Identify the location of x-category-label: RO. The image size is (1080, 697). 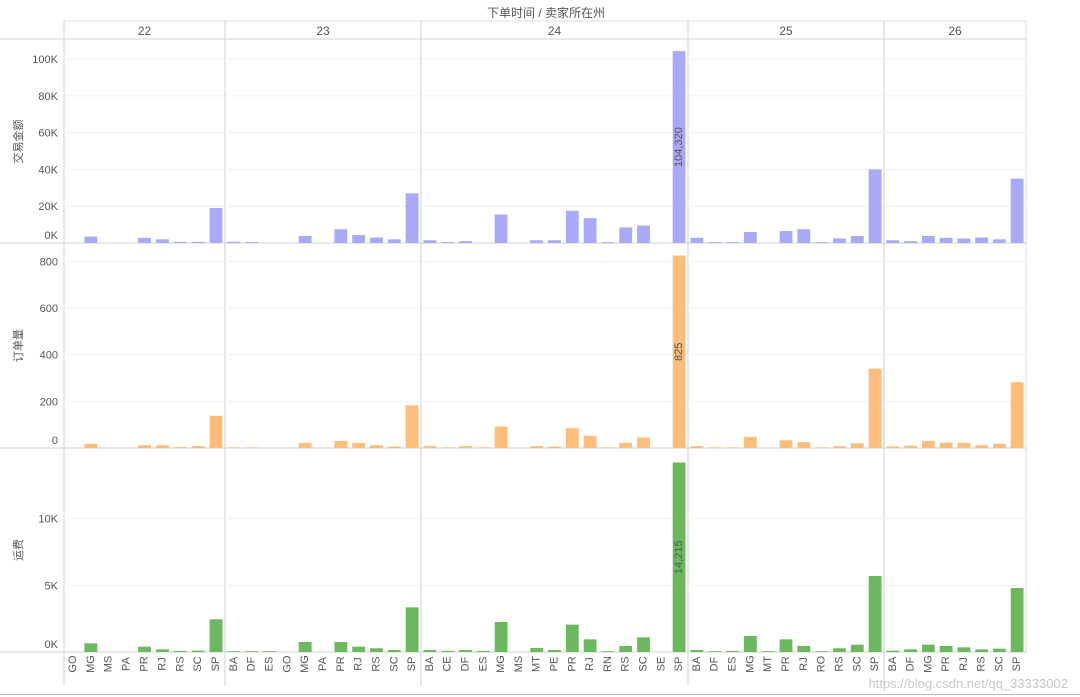
(822, 663).